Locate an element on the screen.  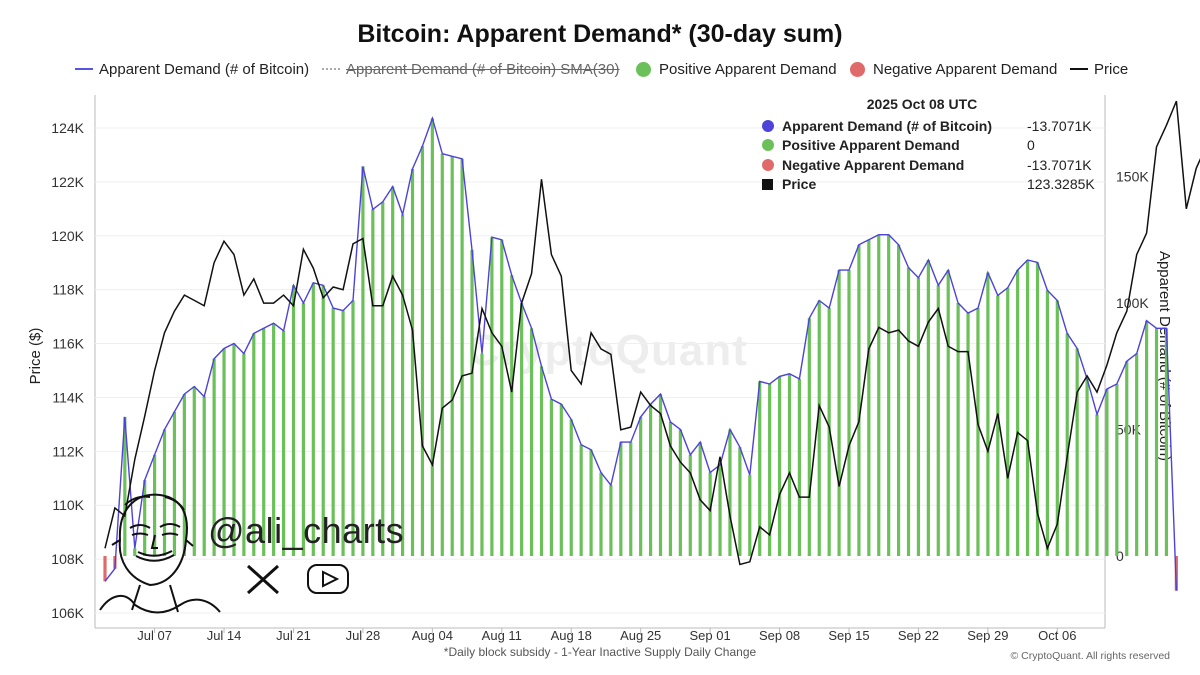
y-tick-label-right: 150K is located at coordinates (1132, 177).